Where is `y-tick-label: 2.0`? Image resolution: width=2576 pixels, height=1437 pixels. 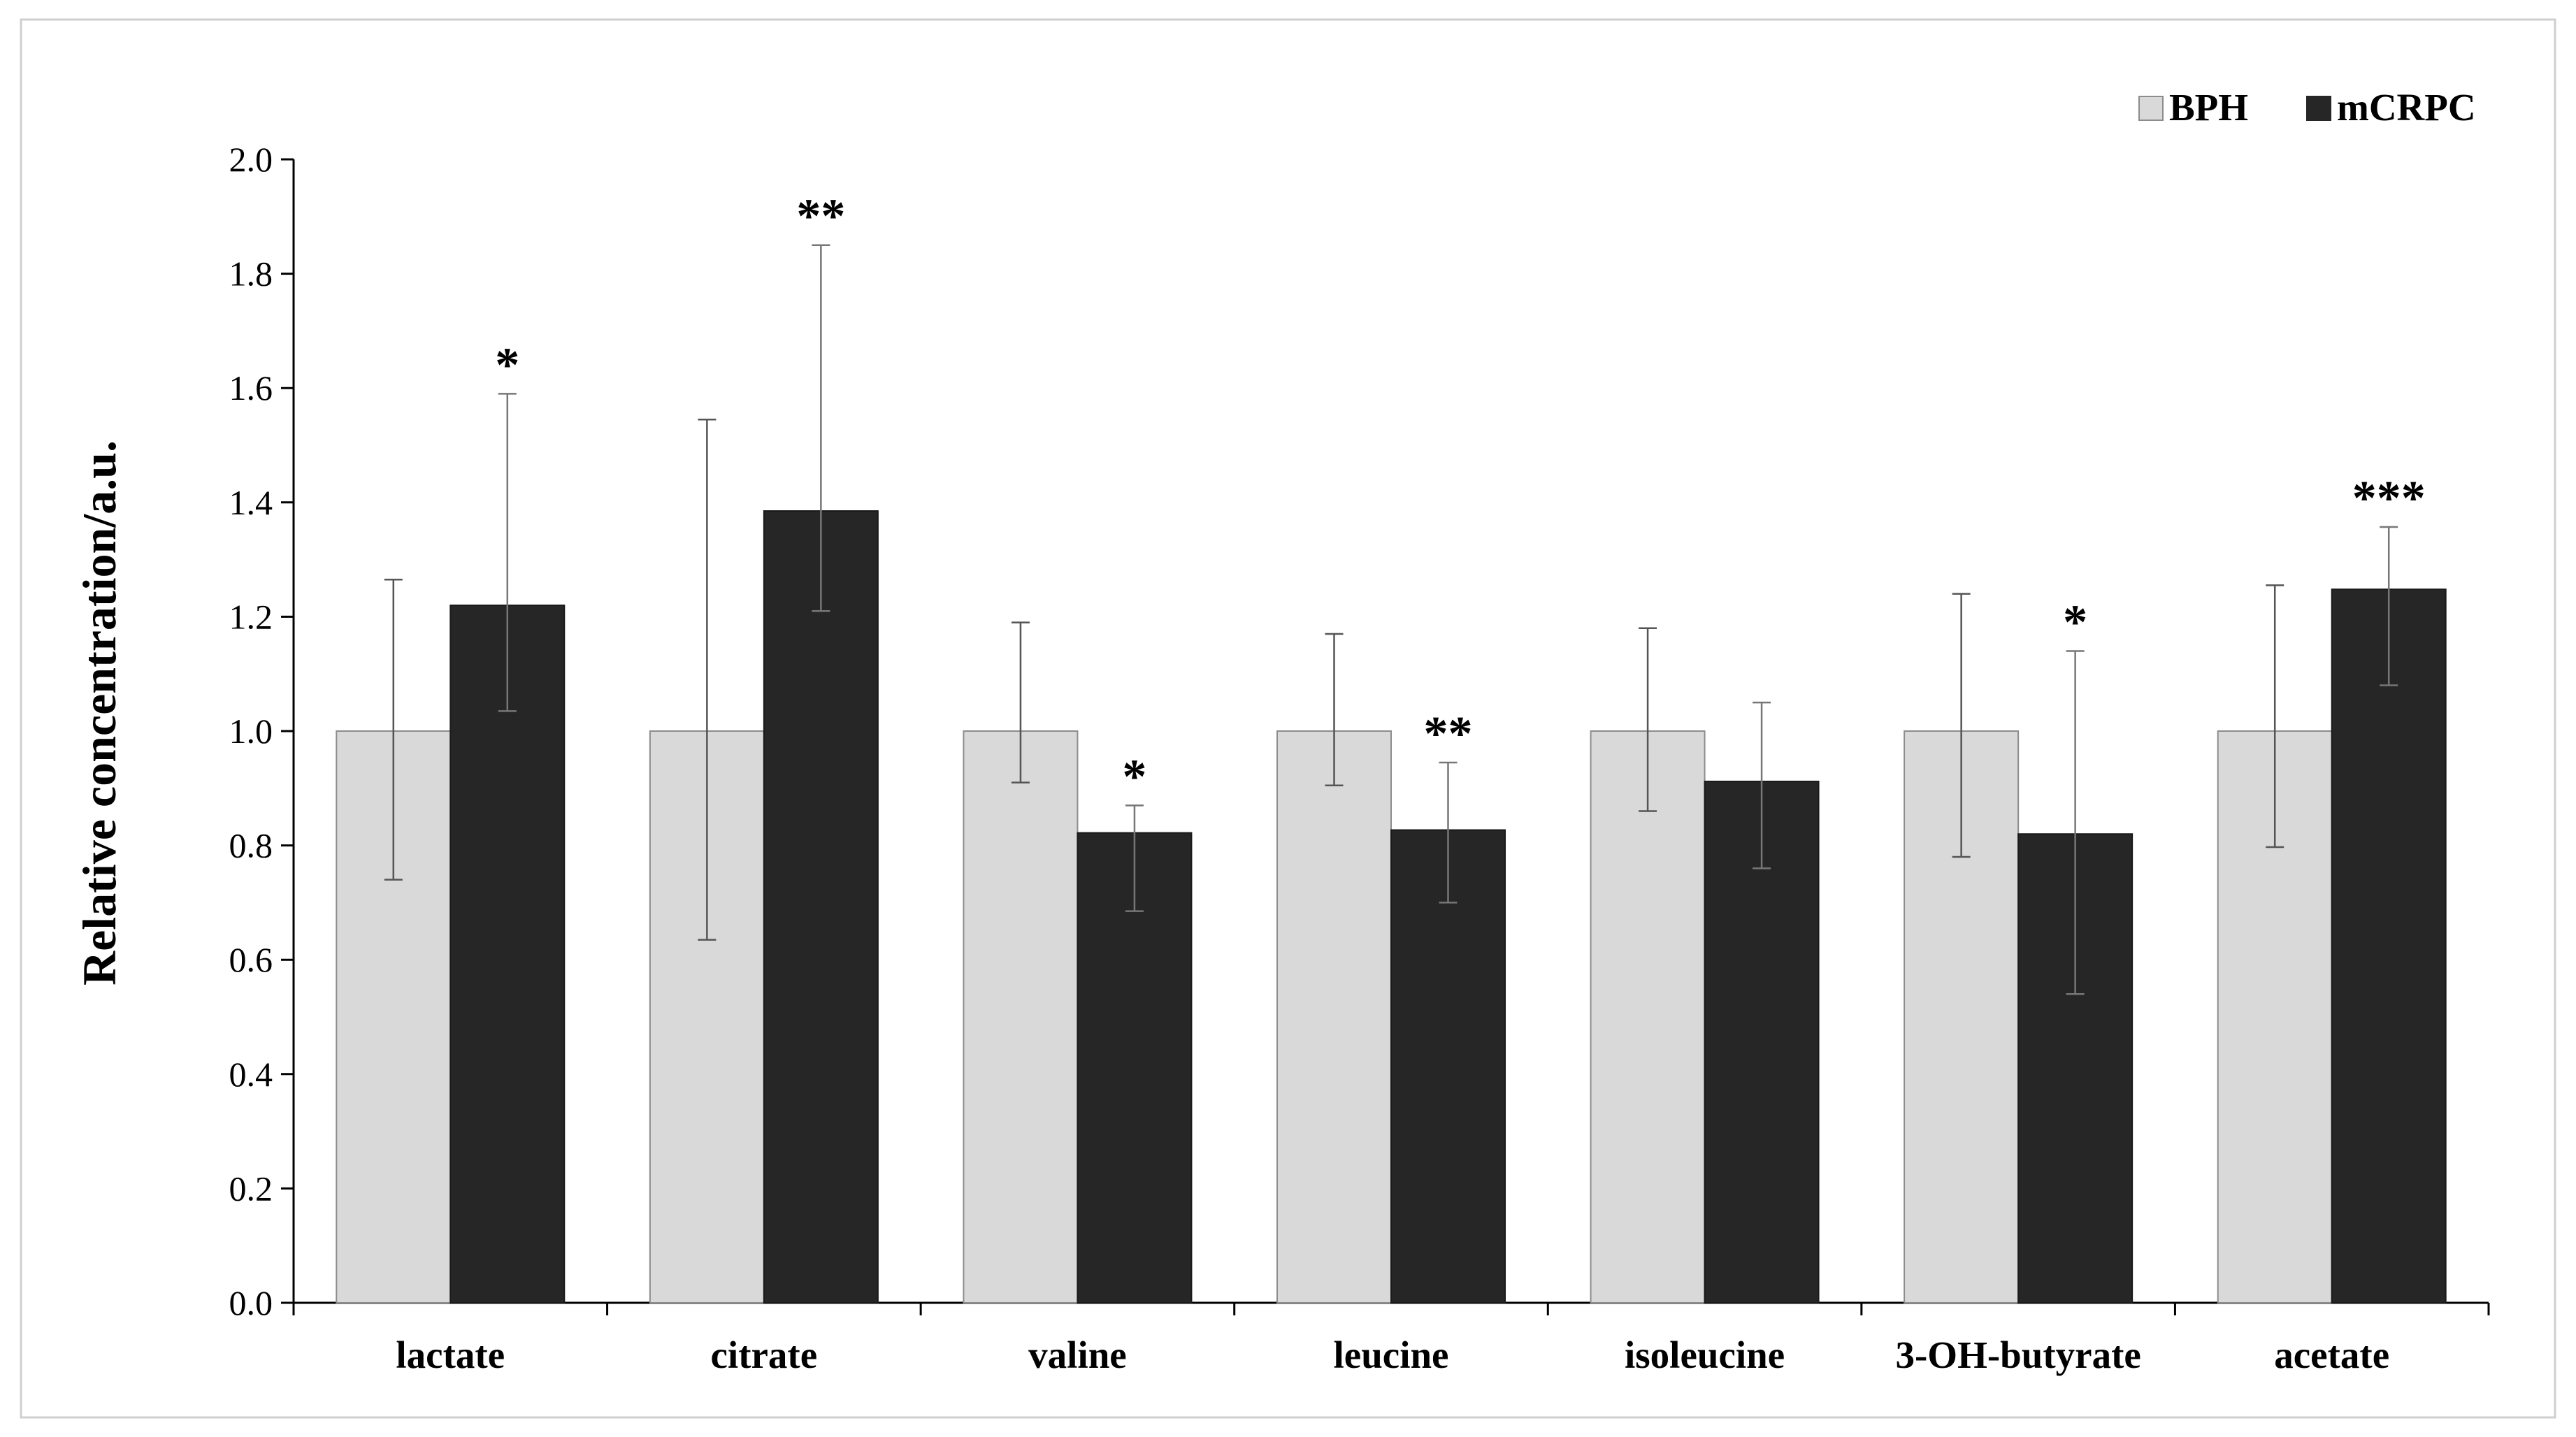 y-tick-label: 2.0 is located at coordinates (251, 159).